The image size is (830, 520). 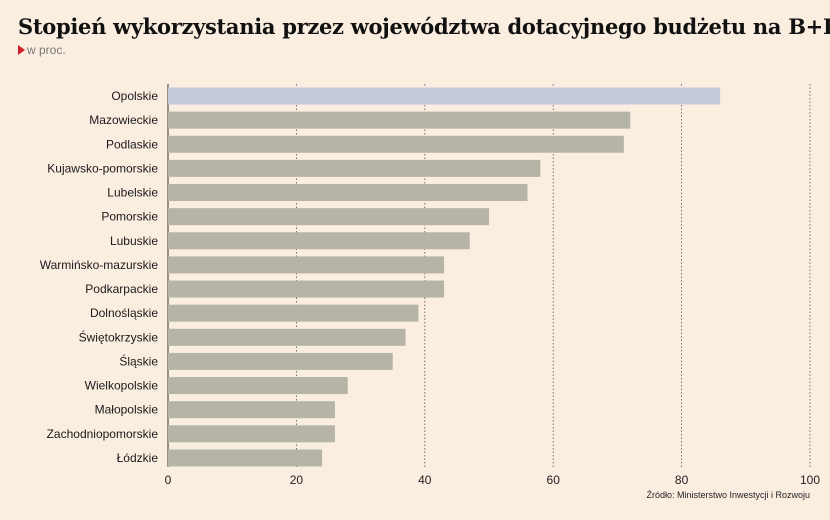 What do you see at coordinates (132, 144) in the screenshot?
I see `category-label-2: Podlaskie` at bounding box center [132, 144].